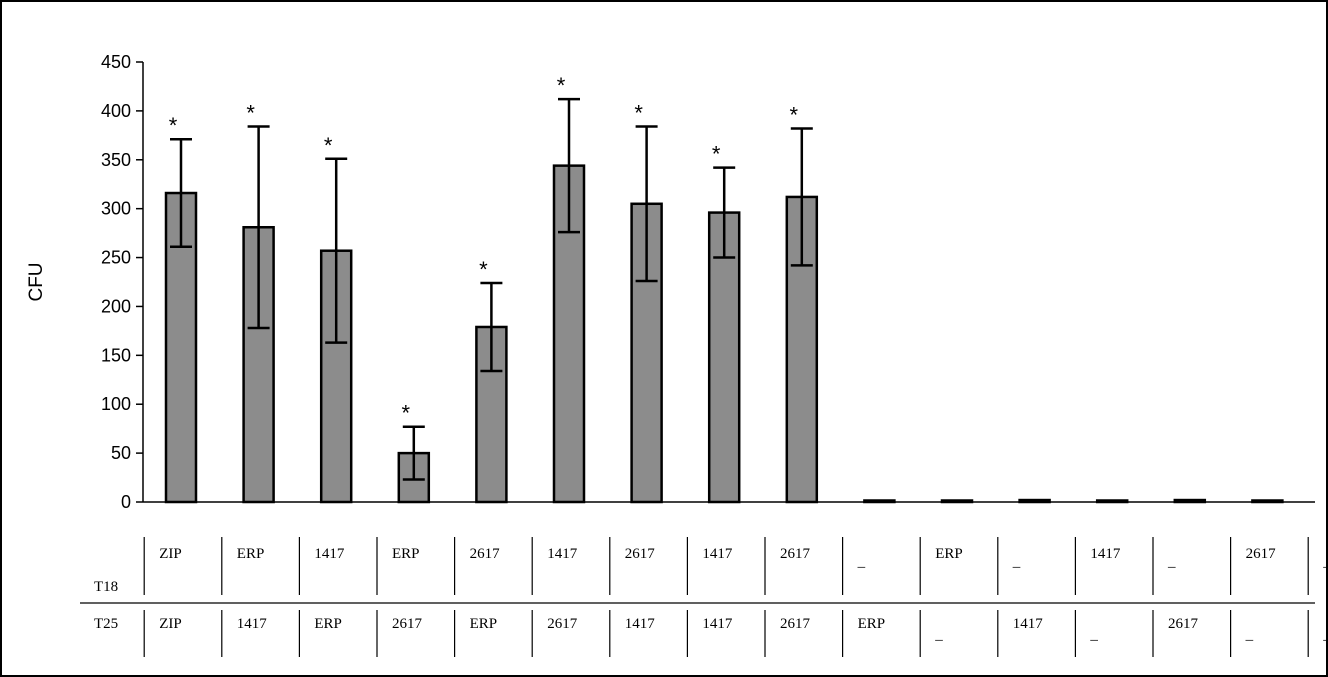  I want to click on table-cell-r2-c7: 1417, so click(640, 624).